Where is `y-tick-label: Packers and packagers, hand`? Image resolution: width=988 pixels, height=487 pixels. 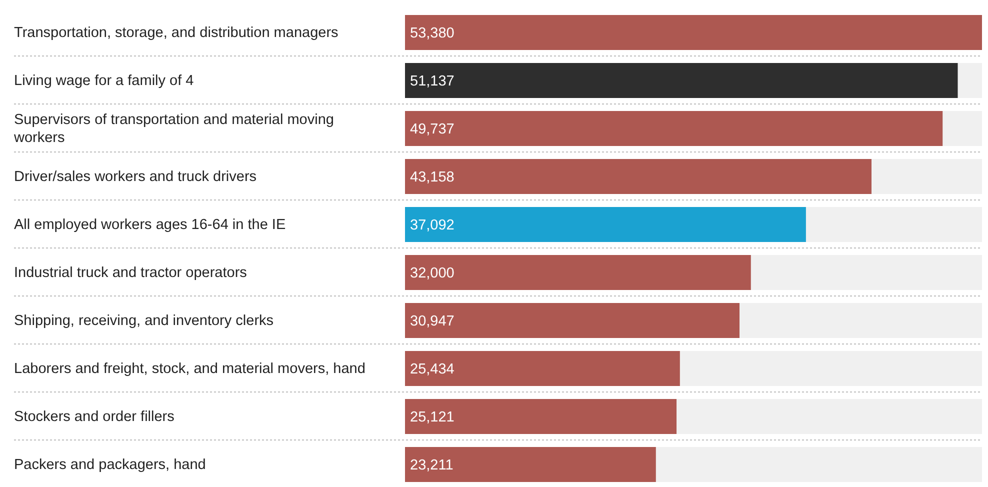 y-tick-label: Packers and packagers, hand is located at coordinates (110, 465).